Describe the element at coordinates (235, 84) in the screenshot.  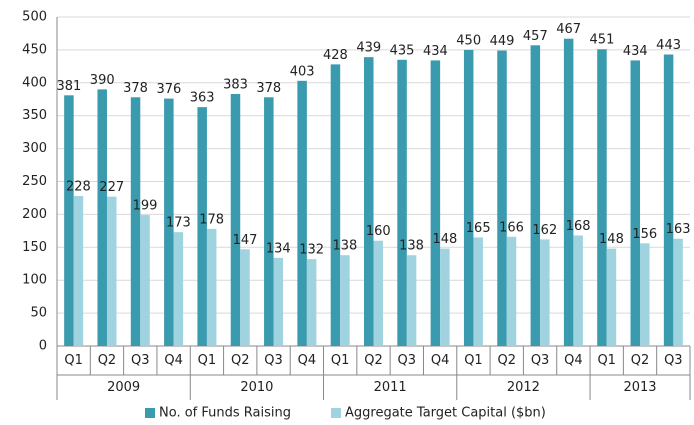
I see `data-label: 383` at that location.